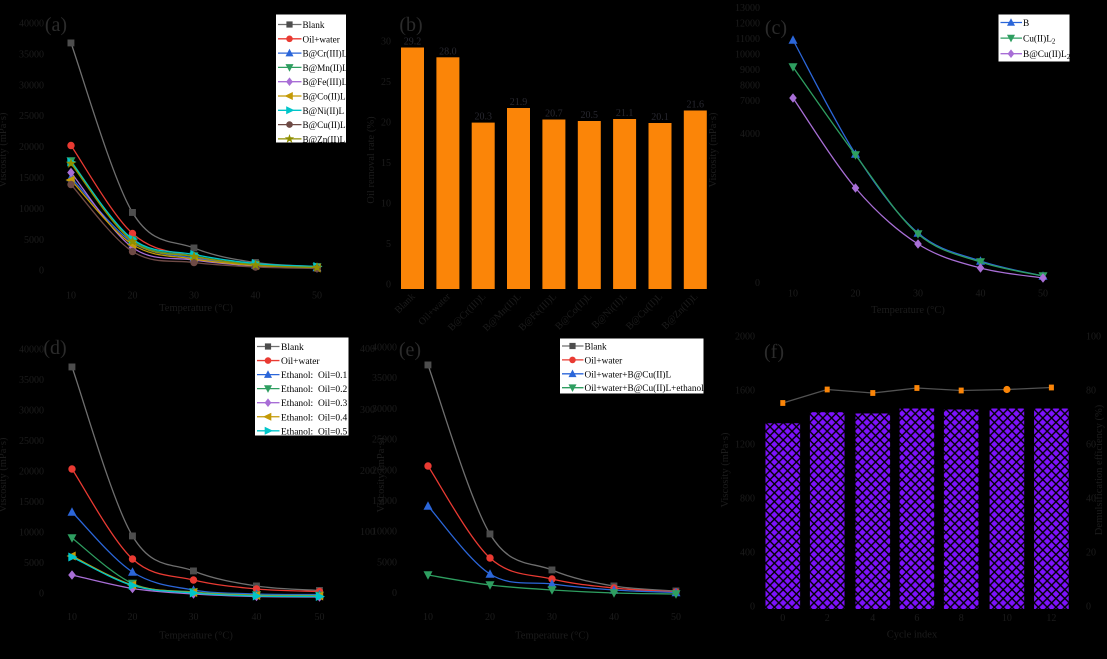 Image resolution: width=1107 pixels, height=659 pixels. What do you see at coordinates (1039, 40) in the screenshot?
I see `svg-text: Cu(II)L2` at bounding box center [1039, 40].